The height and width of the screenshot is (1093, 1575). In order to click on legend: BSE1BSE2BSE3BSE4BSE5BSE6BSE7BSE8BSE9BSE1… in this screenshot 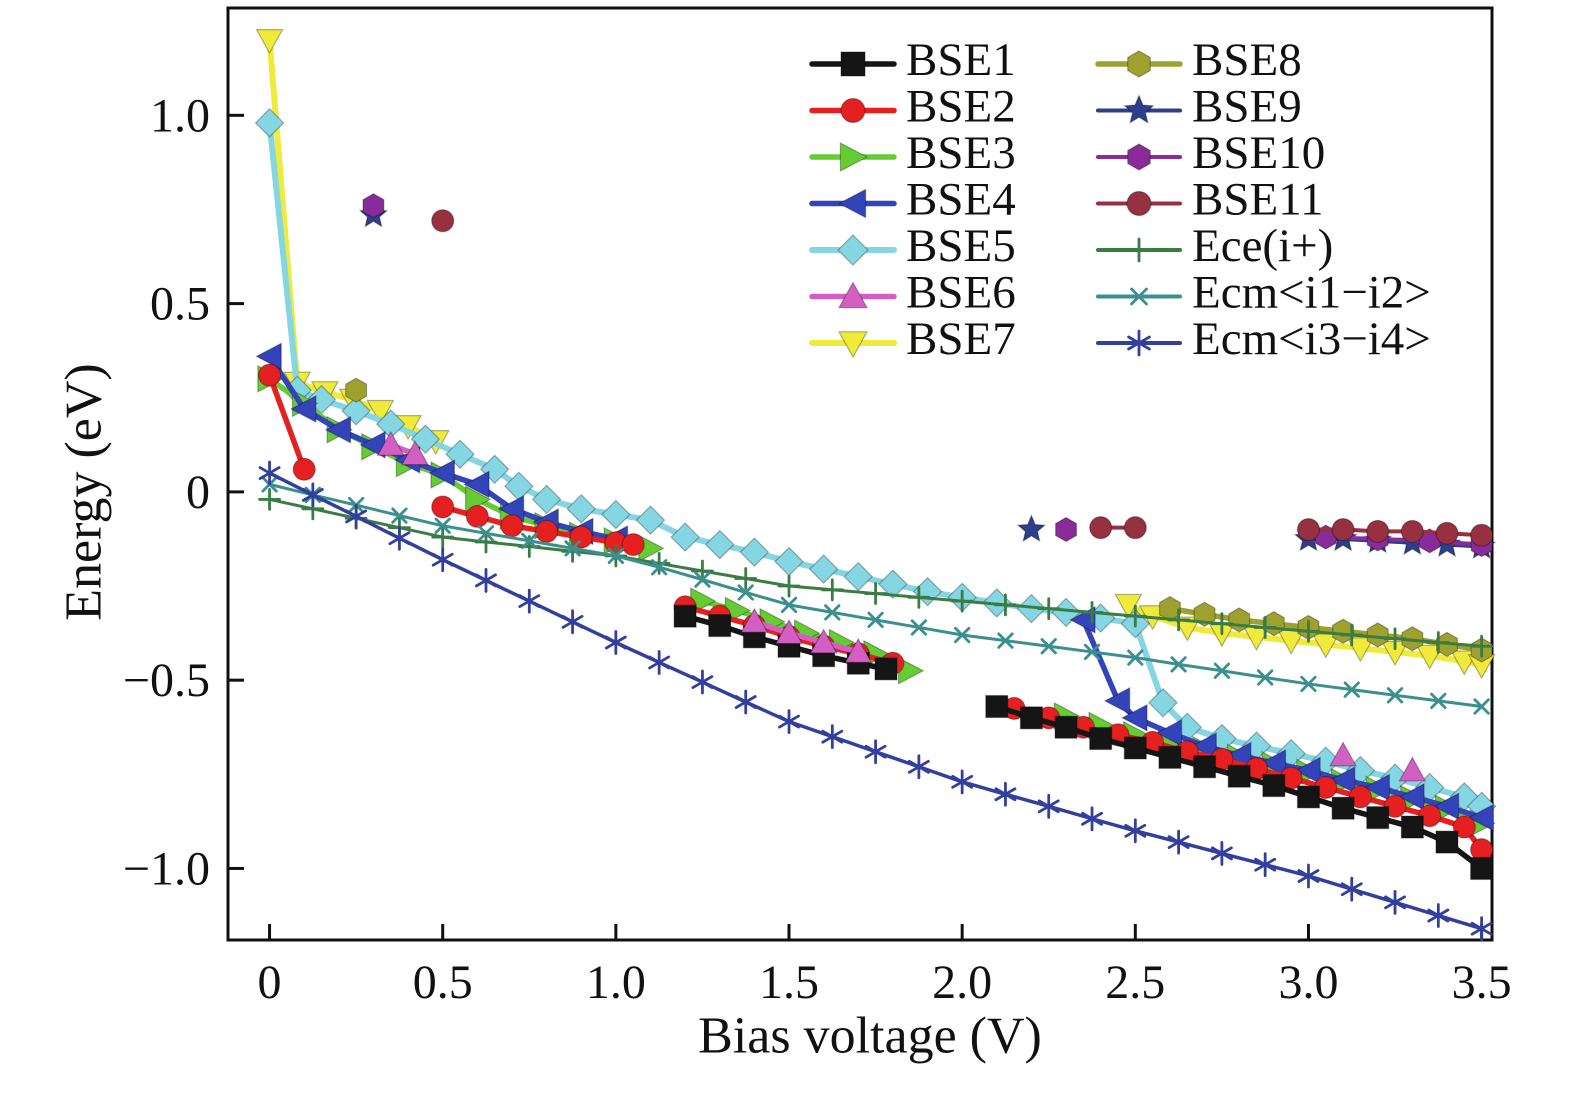, I will do `click(1120, 199)`.